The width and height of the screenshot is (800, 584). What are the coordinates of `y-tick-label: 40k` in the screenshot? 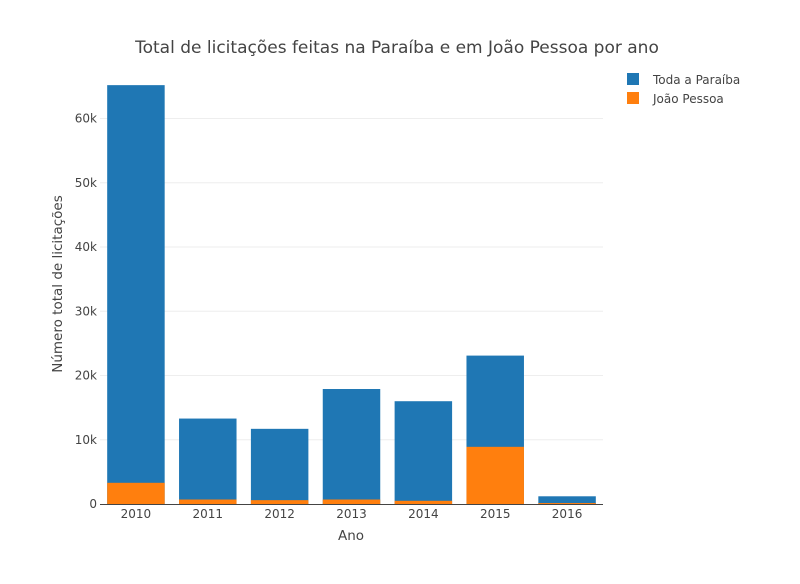 It's located at (86, 247).